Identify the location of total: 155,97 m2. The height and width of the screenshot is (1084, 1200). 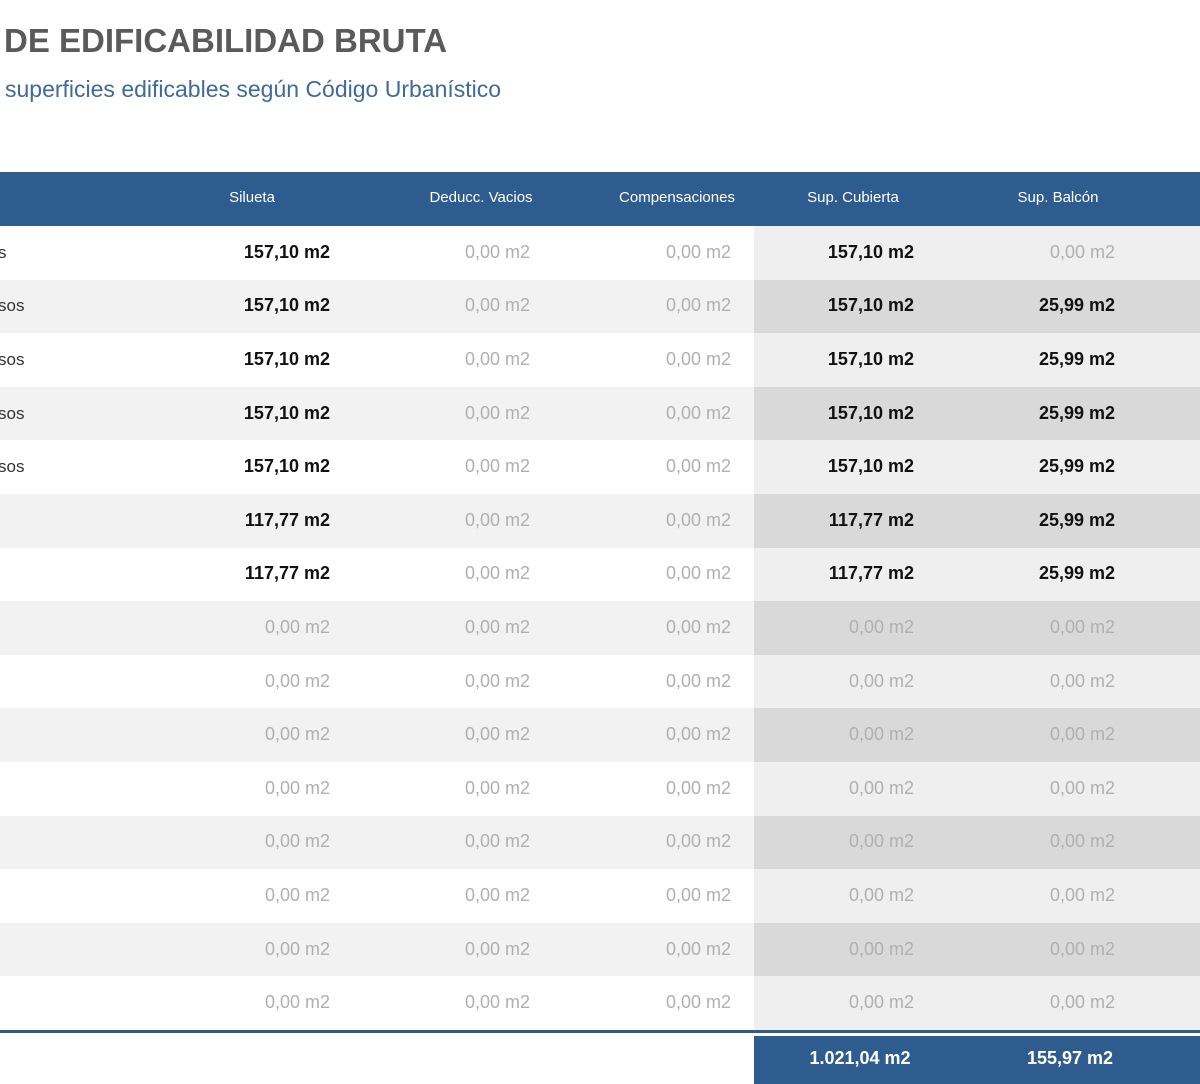
(1070, 1058).